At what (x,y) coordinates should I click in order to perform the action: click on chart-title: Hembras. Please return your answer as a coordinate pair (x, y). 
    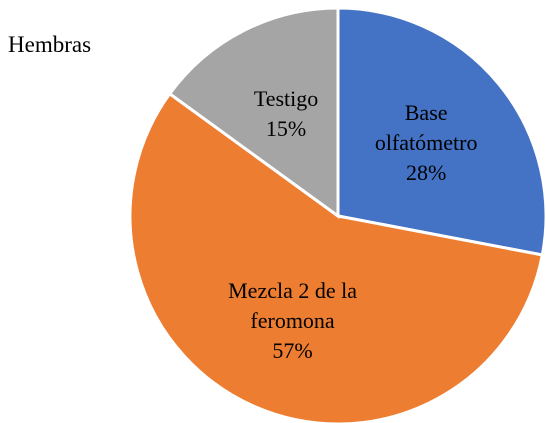
    Looking at the image, I should click on (50, 44).